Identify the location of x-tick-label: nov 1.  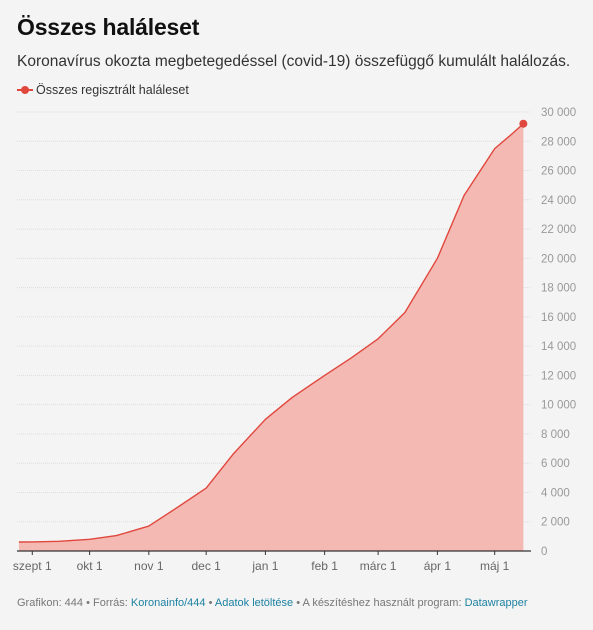
(149, 566).